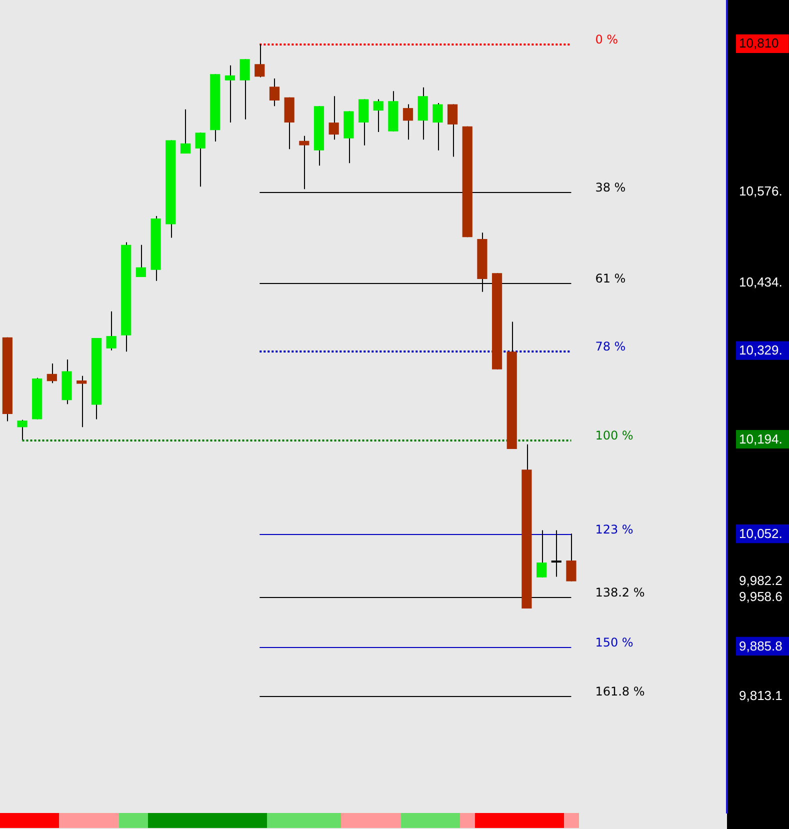 Image resolution: width=789 pixels, height=829 pixels. Describe the element at coordinates (760, 350) in the screenshot. I see `y-tick-label: 10,329.` at that location.